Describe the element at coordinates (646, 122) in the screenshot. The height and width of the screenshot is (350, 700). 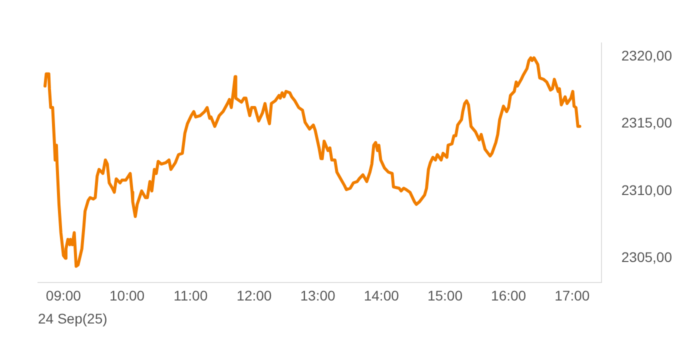
I see `y-tick-label: 2315,00` at that location.